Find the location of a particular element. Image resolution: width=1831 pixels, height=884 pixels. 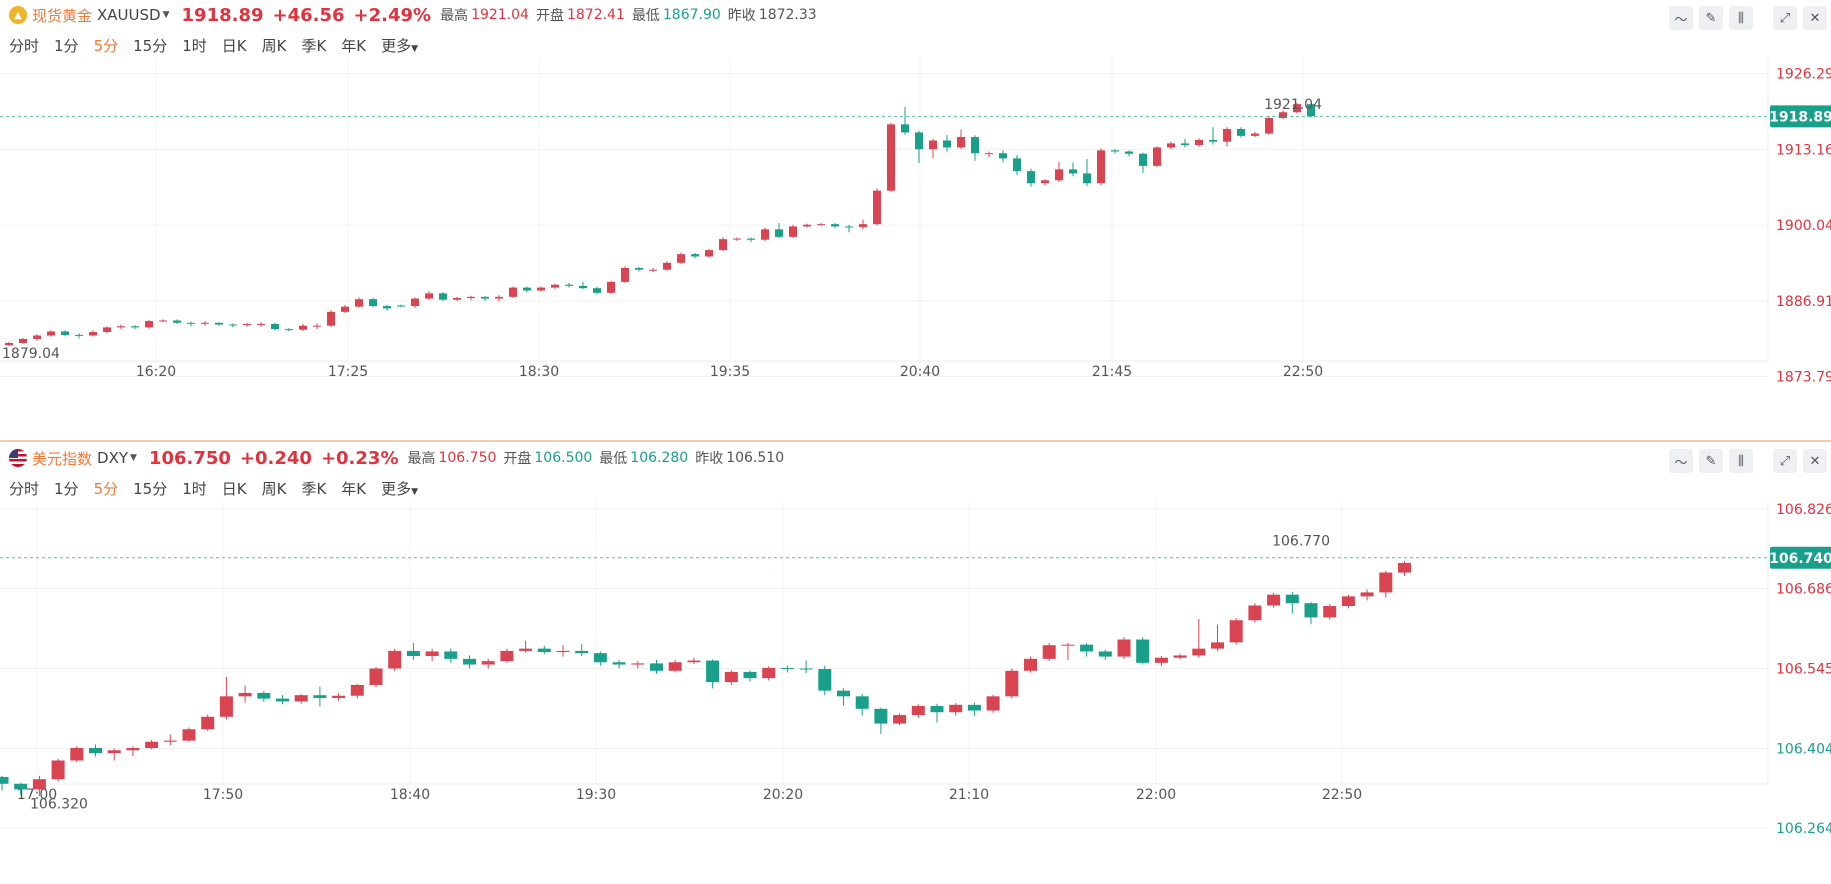

current-price-badge is located at coordinates (1800, 116).